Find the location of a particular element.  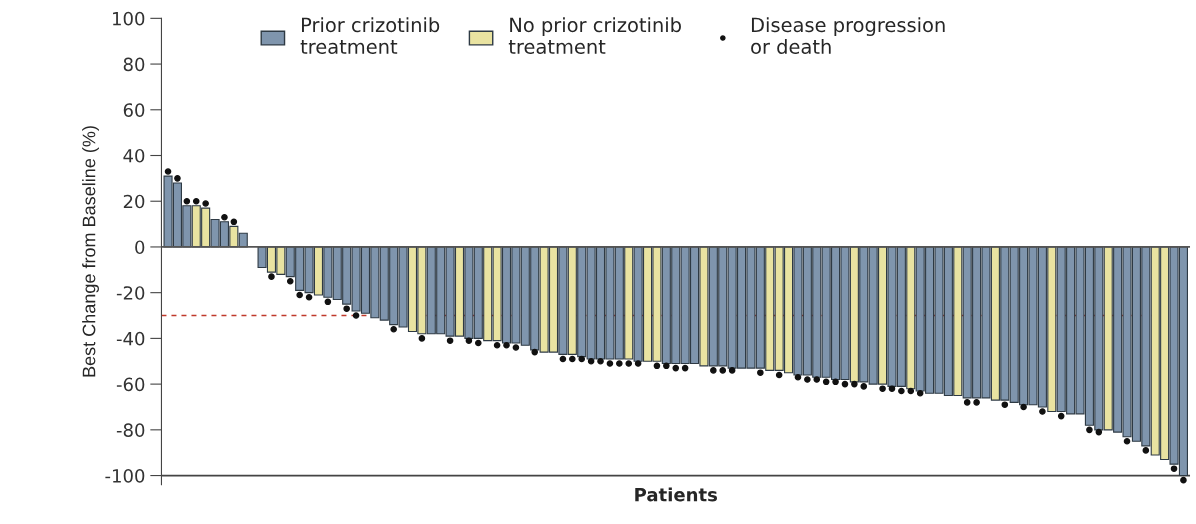

y-tick-label: 60 is located at coordinates (134, 110).